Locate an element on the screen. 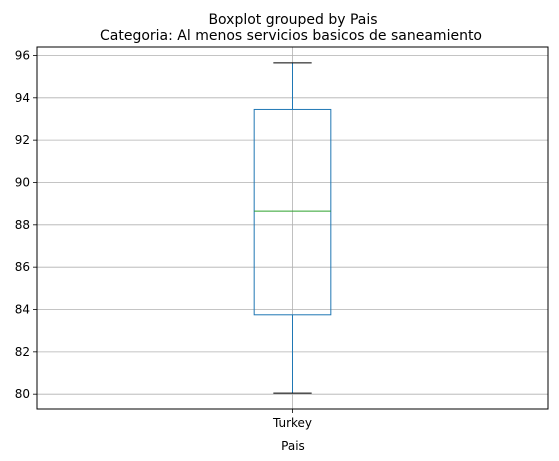 Image resolution: width=559 pixels, height=461 pixels. y-tick-label: 96 is located at coordinates (22, 55).